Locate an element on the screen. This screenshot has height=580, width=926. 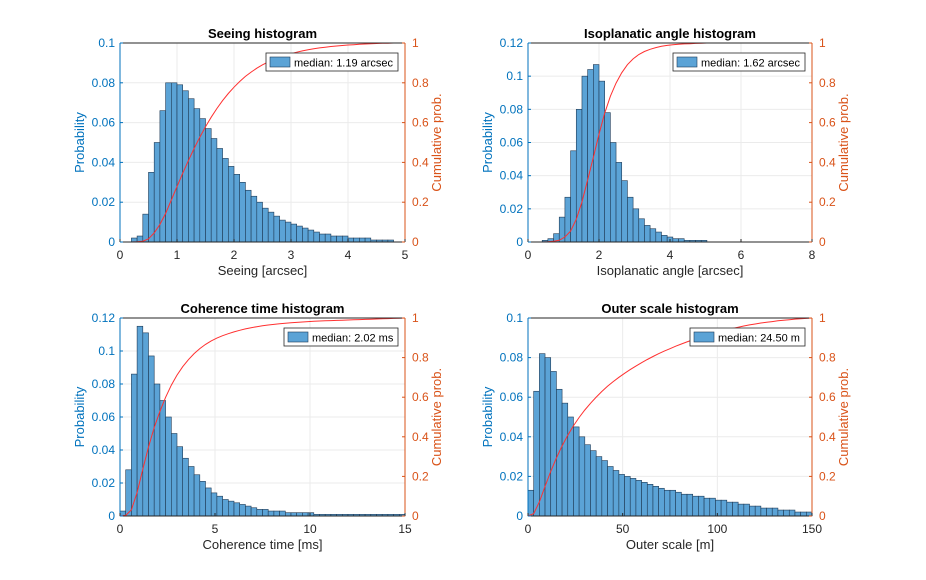
legend: median: 2.02 ms is located at coordinates (341, 337).